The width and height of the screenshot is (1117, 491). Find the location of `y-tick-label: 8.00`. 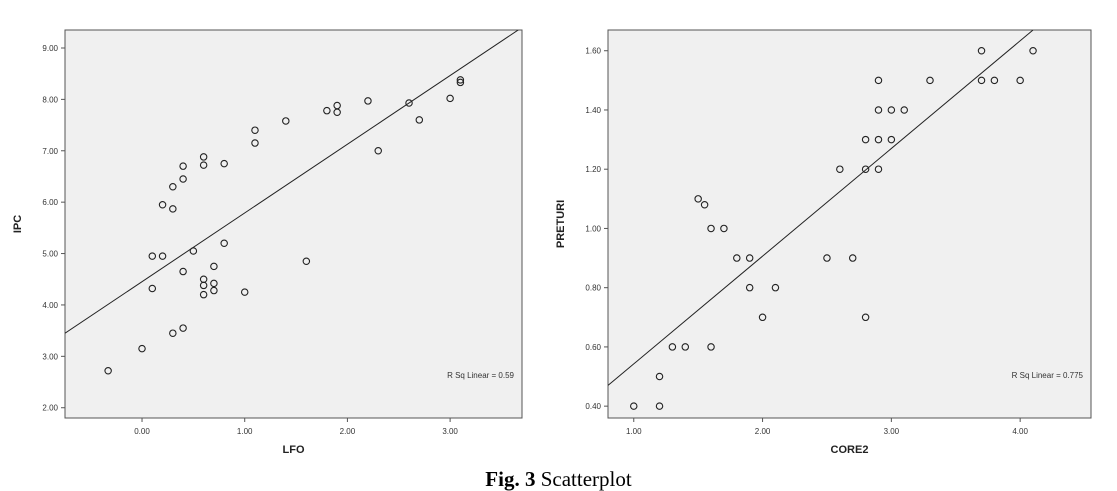

y-tick-label: 8.00 is located at coordinates (50, 99).